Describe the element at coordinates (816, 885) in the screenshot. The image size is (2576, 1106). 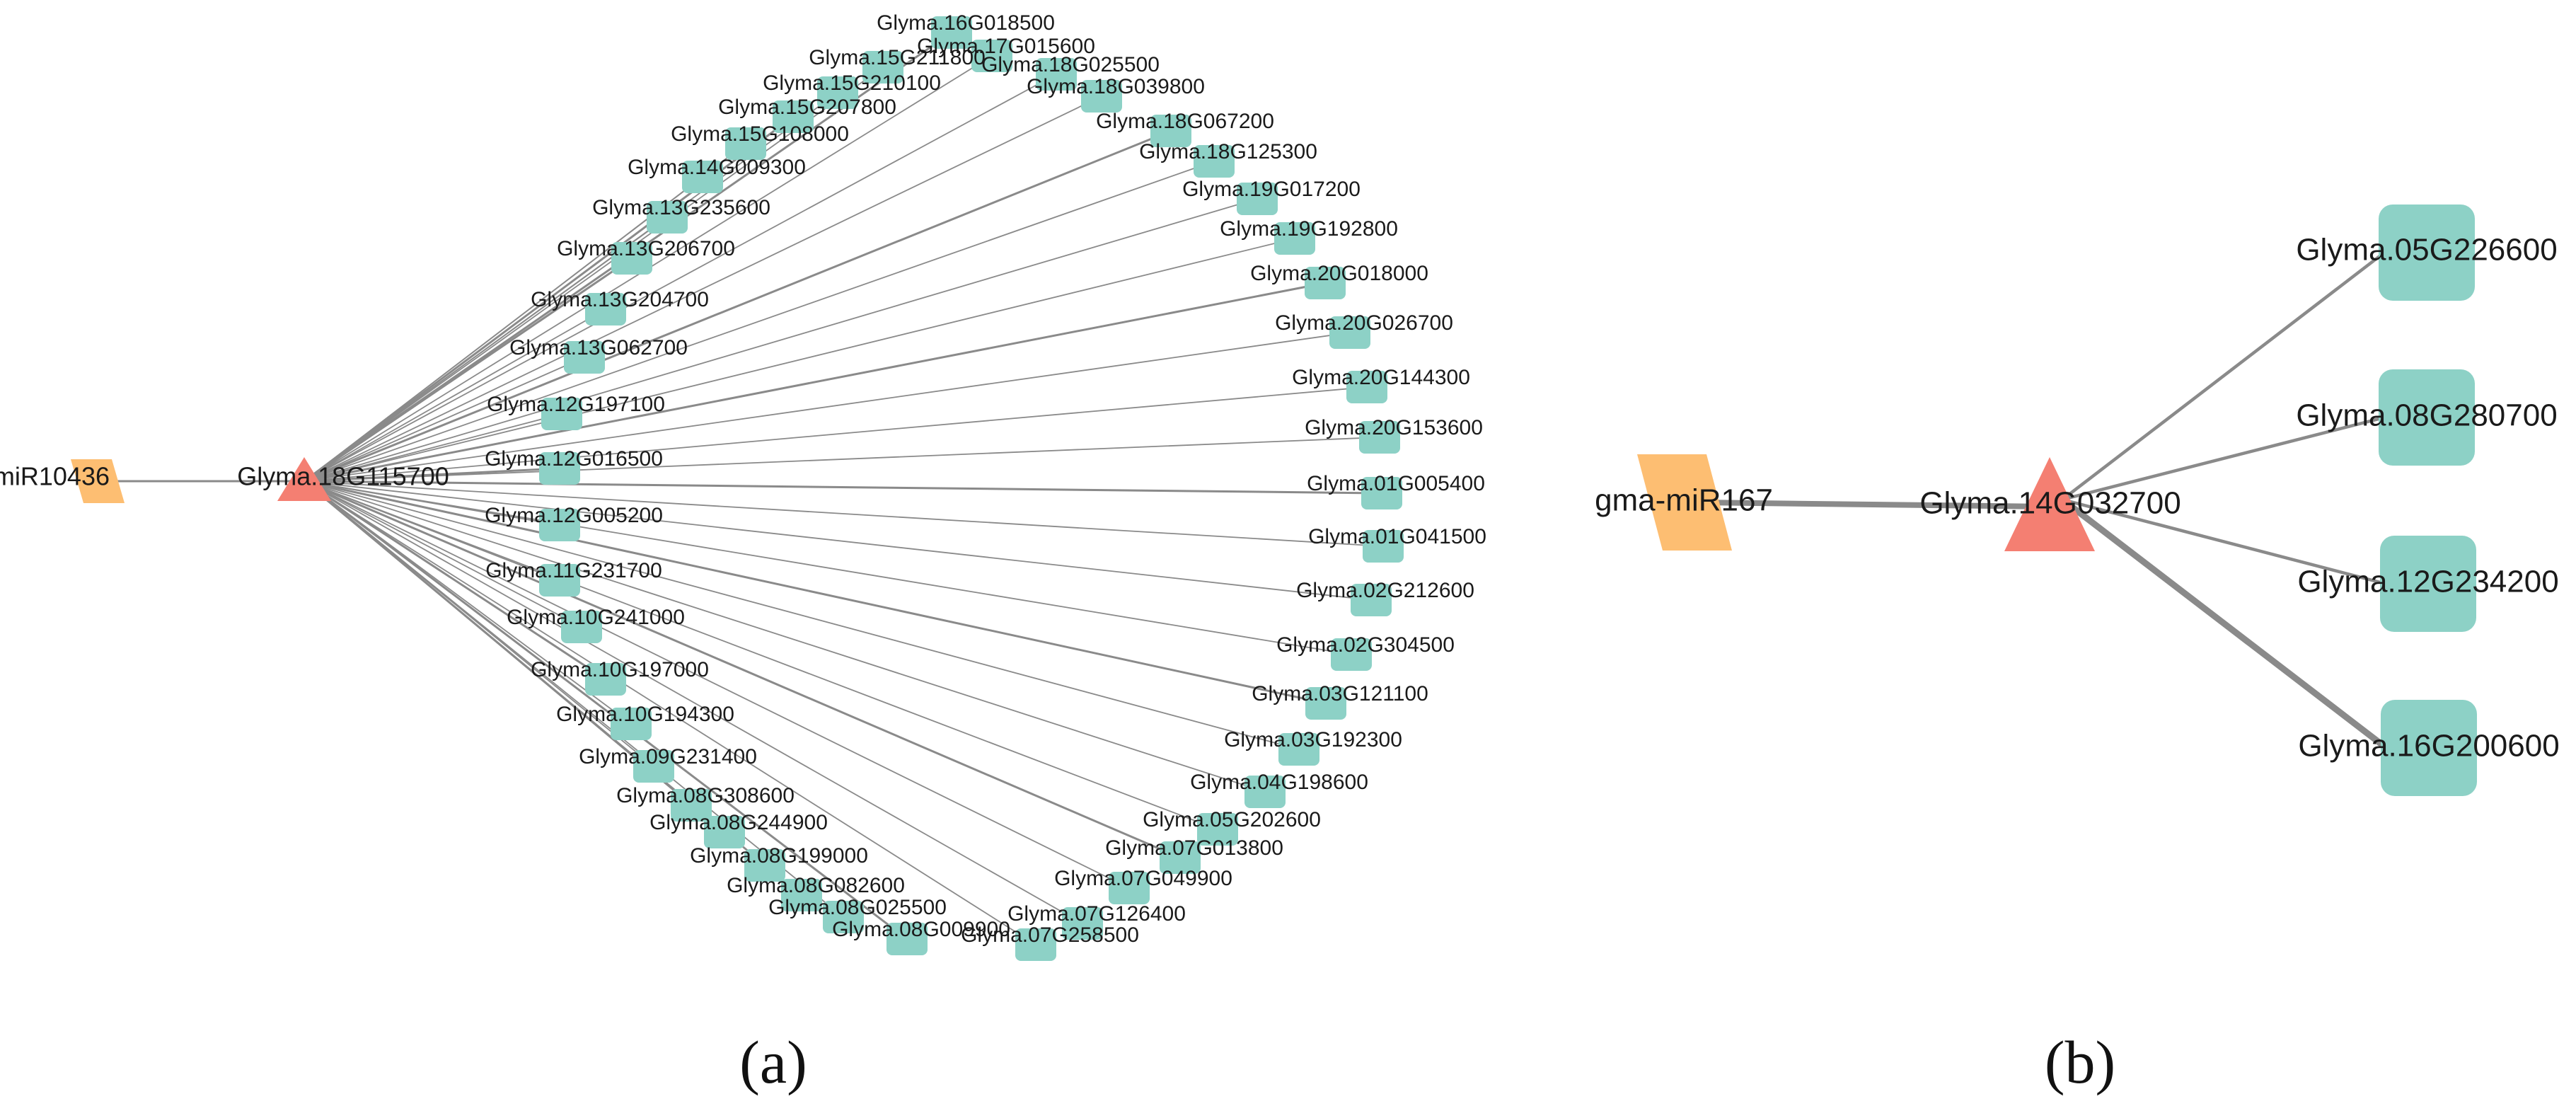
I see `target-label-Glyma.08G082600: Glyma.08G082600` at that location.